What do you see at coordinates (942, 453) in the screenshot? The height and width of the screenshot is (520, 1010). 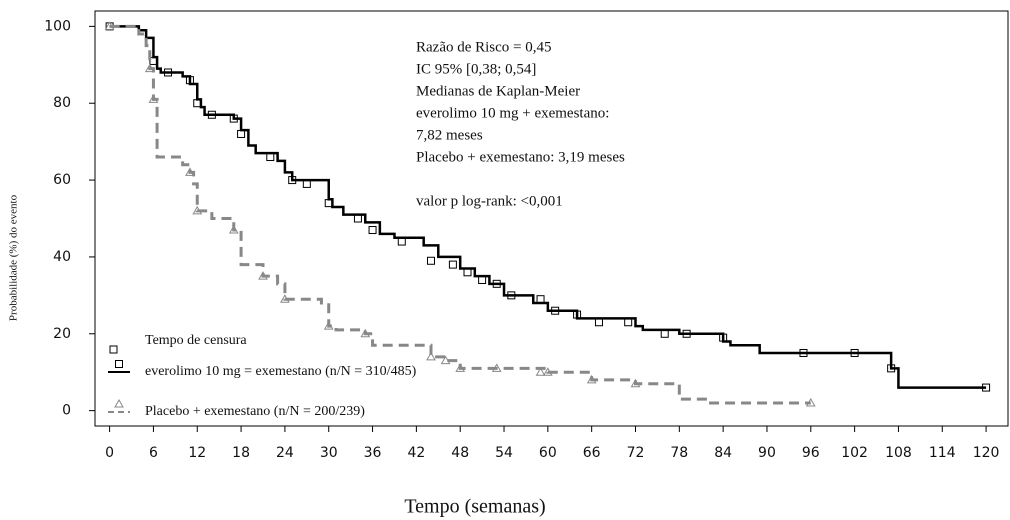 I see `x-tick-label: 114` at bounding box center [942, 453].